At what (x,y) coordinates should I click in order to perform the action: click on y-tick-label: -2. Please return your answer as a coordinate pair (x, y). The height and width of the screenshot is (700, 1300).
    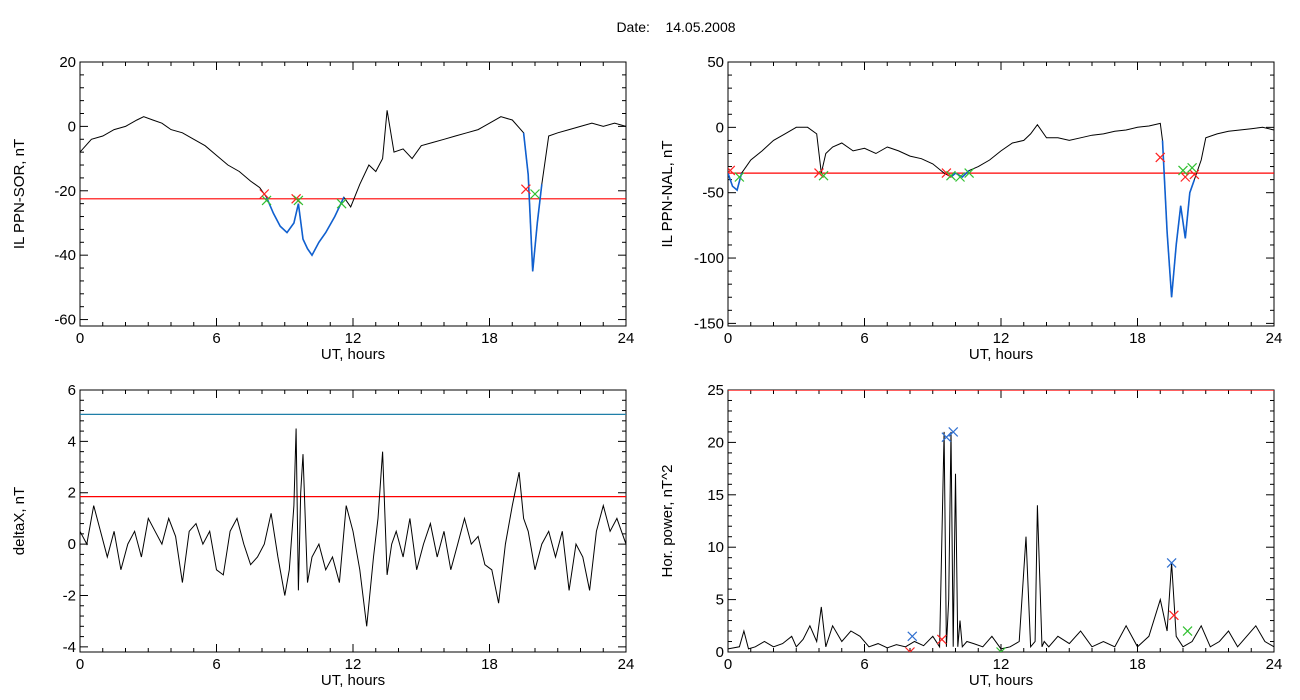
    Looking at the image, I should click on (69, 595).